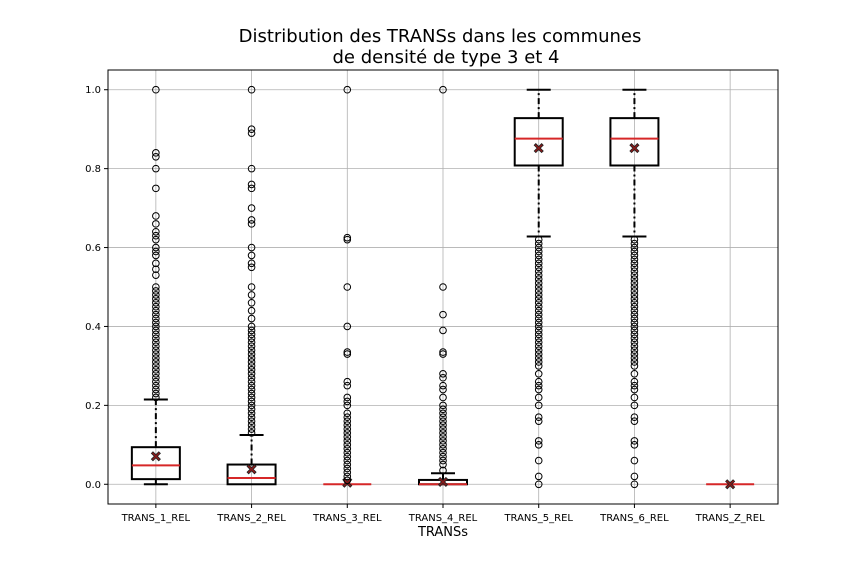 The height and width of the screenshot is (576, 864). I want to click on y-tick-label: 0.2, so click(93, 406).